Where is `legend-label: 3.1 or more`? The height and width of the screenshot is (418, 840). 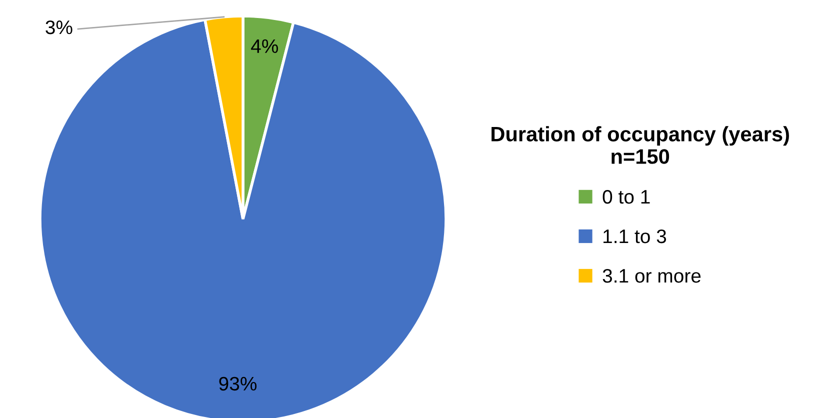
legend-label: 3.1 or more is located at coordinates (651, 275).